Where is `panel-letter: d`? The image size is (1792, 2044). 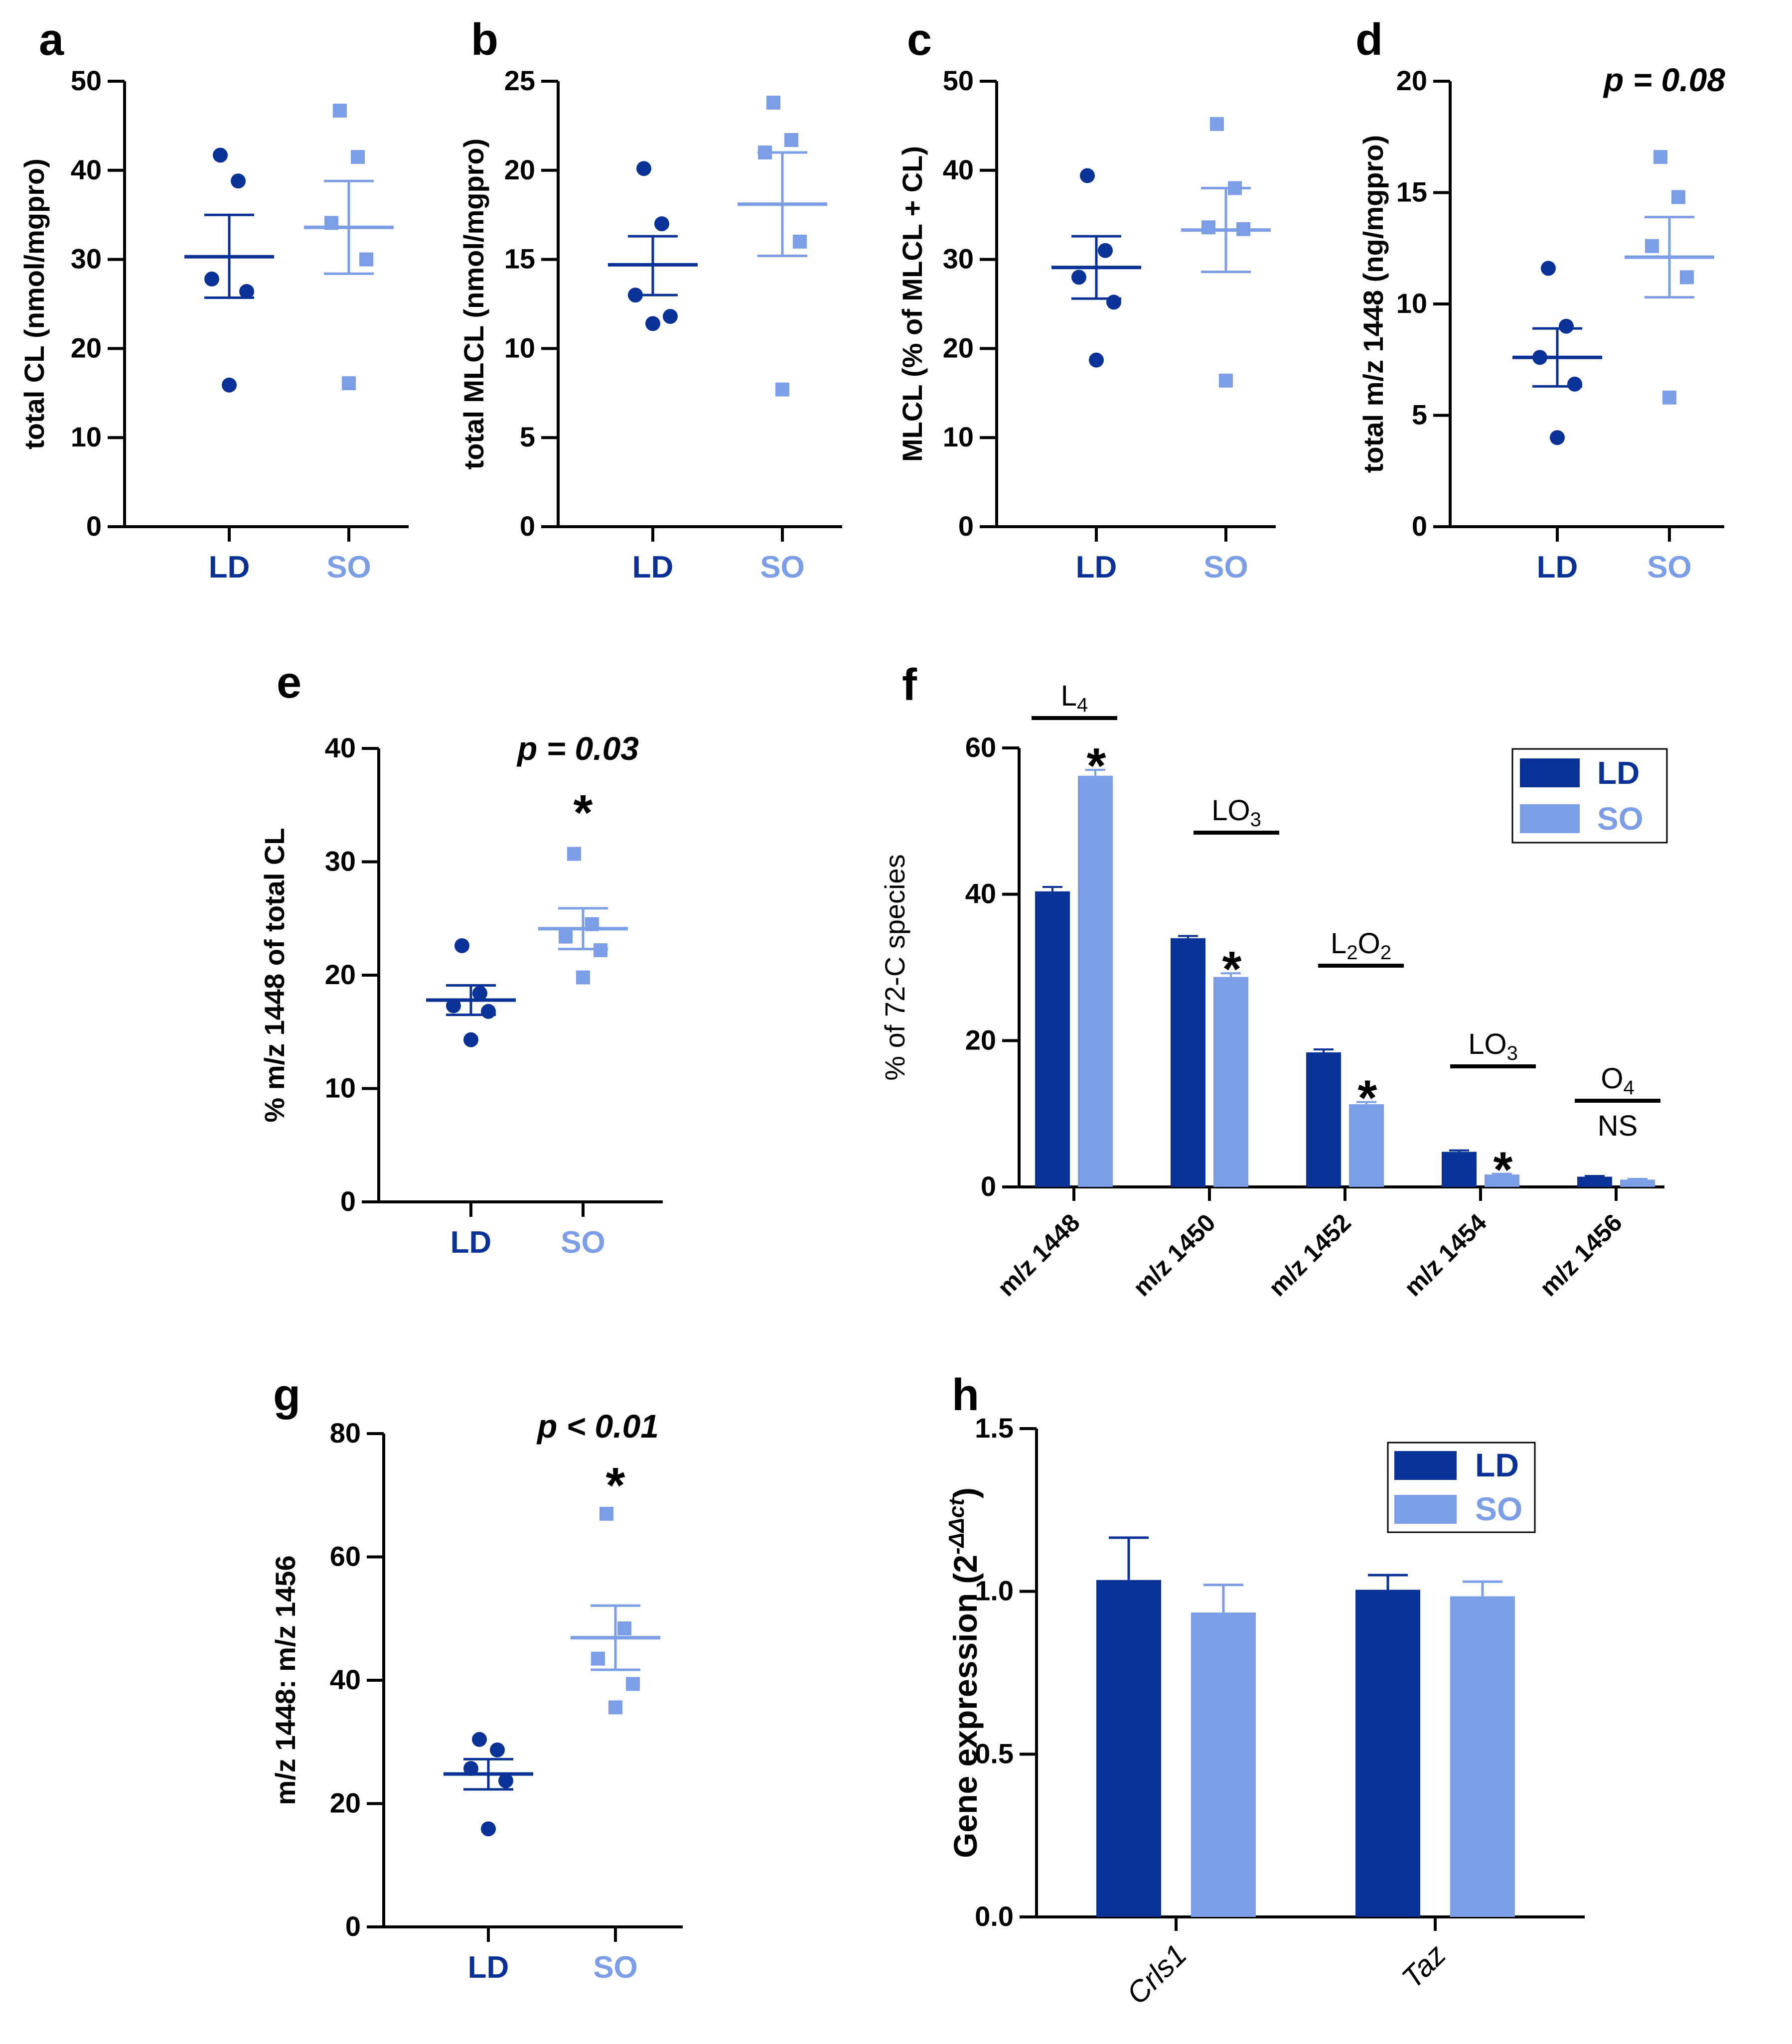 panel-letter: d is located at coordinates (1369, 40).